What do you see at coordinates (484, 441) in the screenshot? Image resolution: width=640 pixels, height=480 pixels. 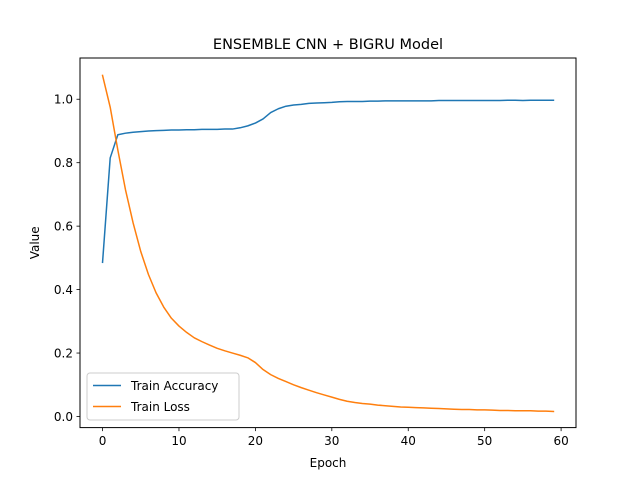 I see `x-tick-label: 50` at bounding box center [484, 441].